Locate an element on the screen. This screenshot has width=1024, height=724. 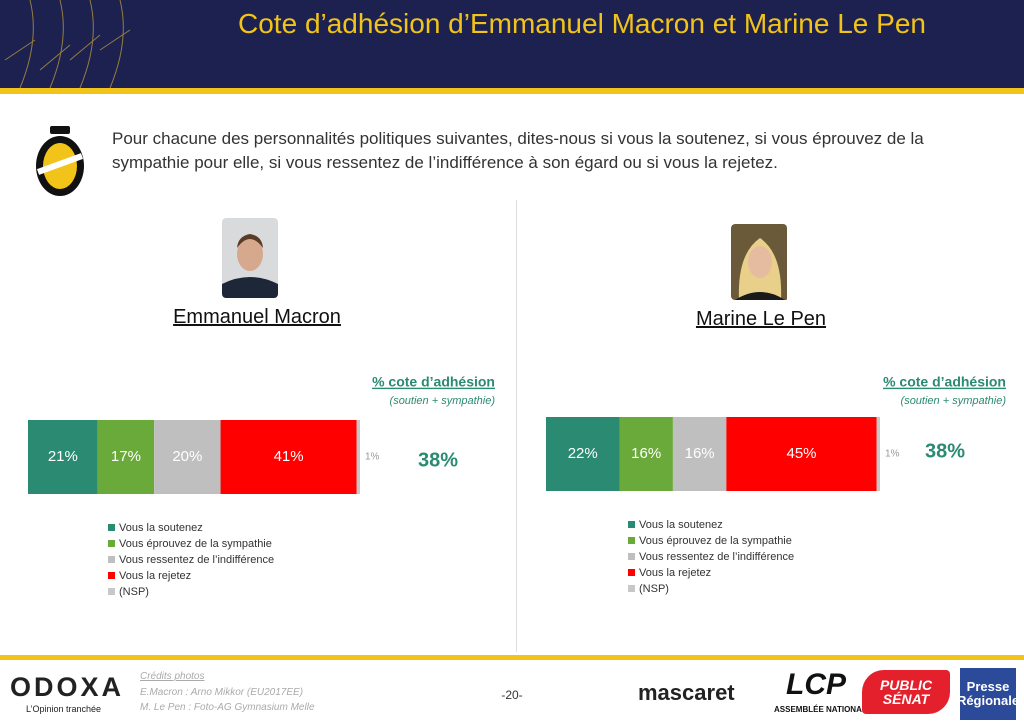
chart-title: Emmanuel Macron is located at coordinates (257, 317).